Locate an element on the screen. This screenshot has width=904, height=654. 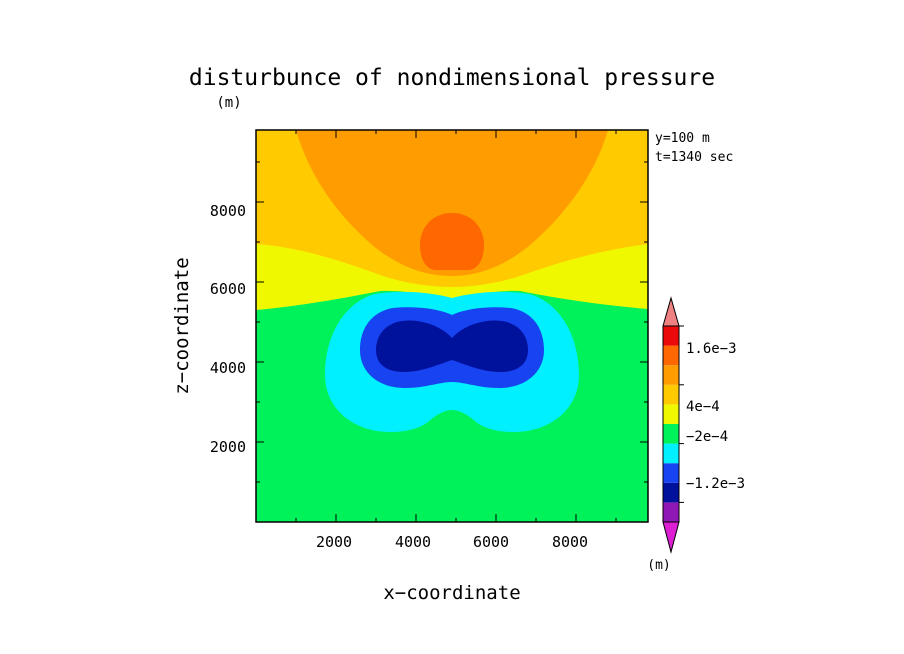
annotation-t: t=1340 sec is located at coordinates (694, 157).